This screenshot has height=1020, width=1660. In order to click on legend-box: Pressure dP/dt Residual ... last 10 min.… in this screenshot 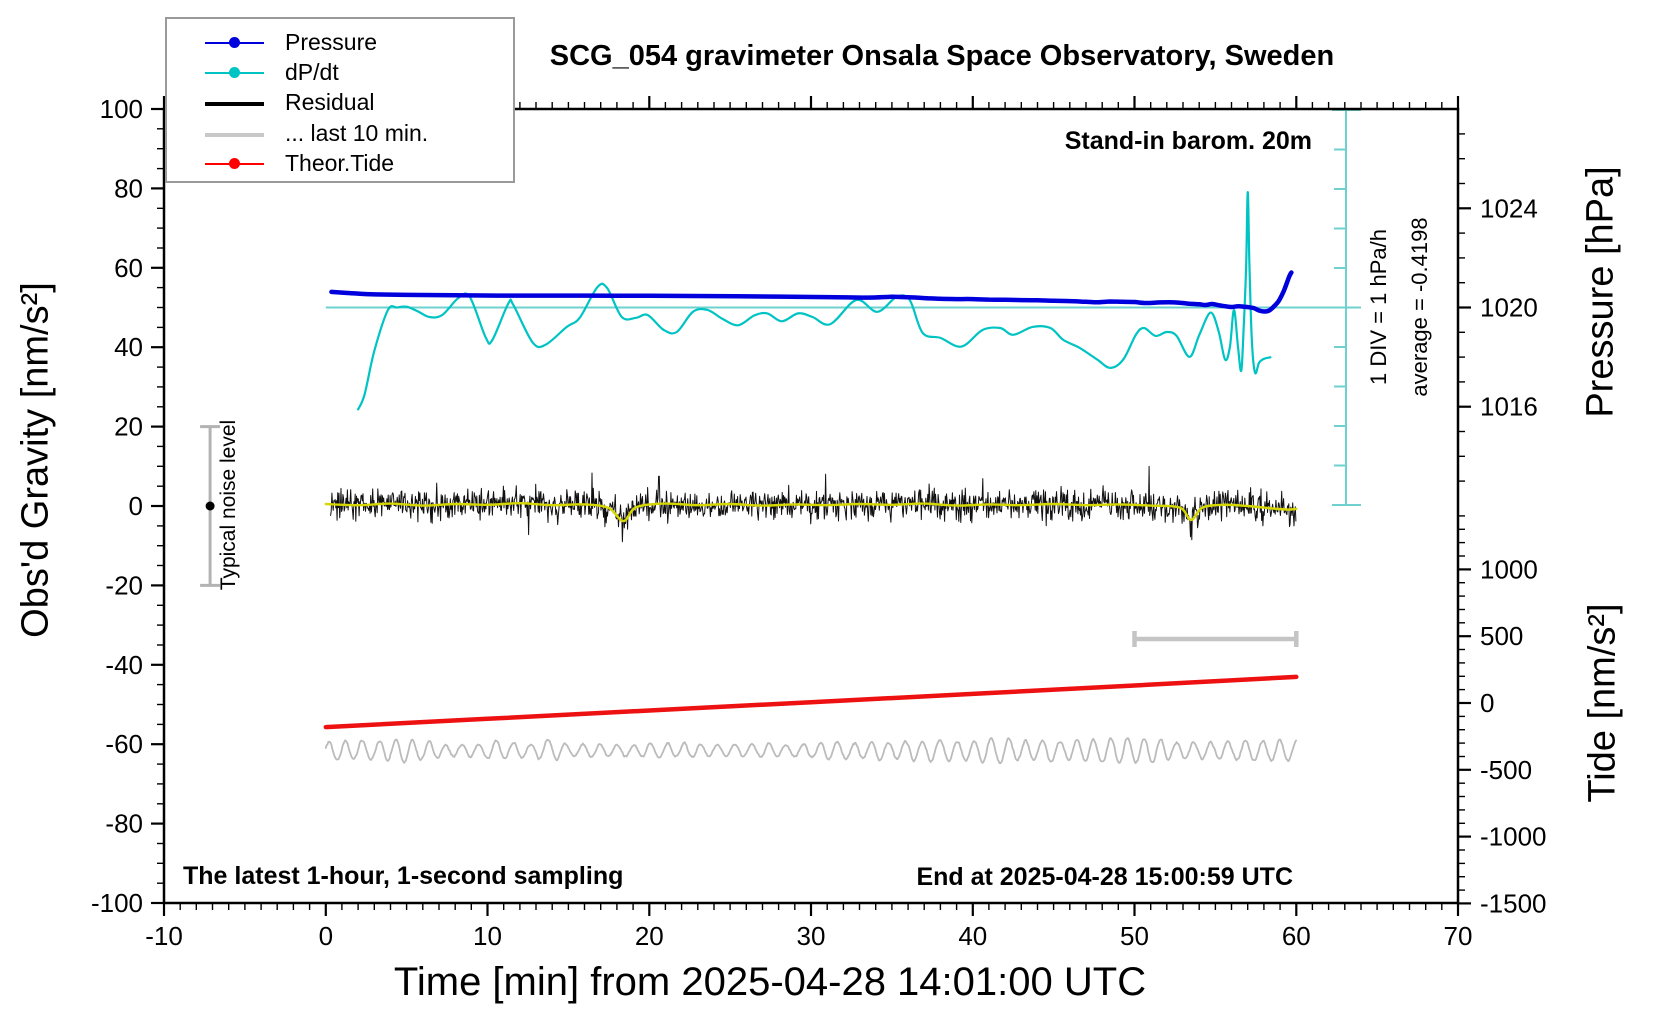, I will do `click(340, 100)`.